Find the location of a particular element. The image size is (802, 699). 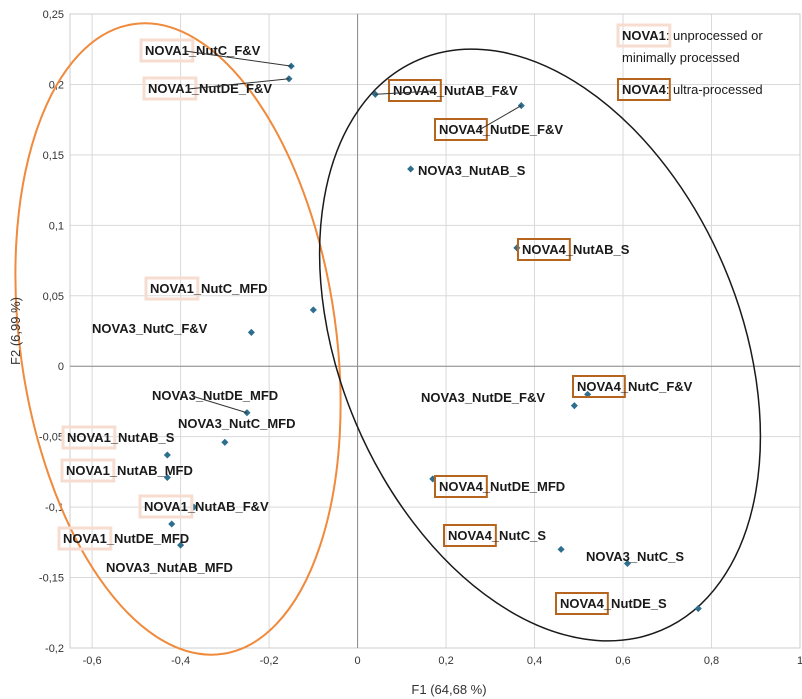

point-label: NOVA3_NutDE_MFD is located at coordinates (215, 395).